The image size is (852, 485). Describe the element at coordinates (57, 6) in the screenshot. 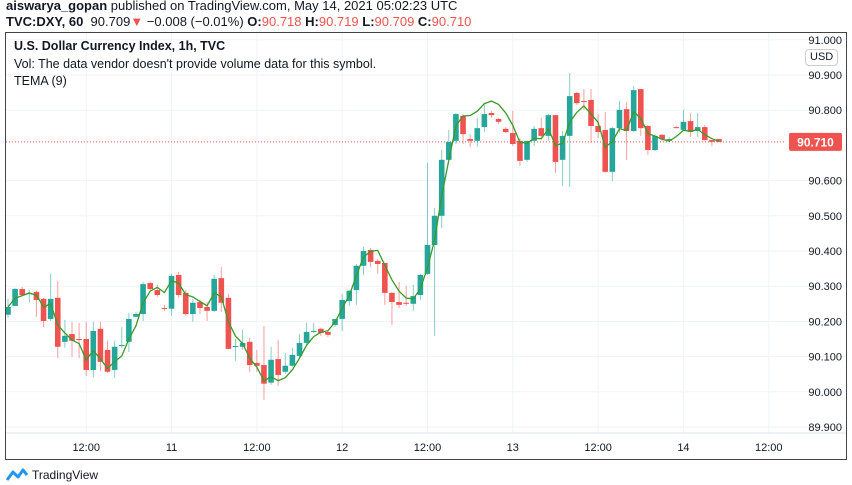

I see `author-name: aiswarya_gopan` at that location.